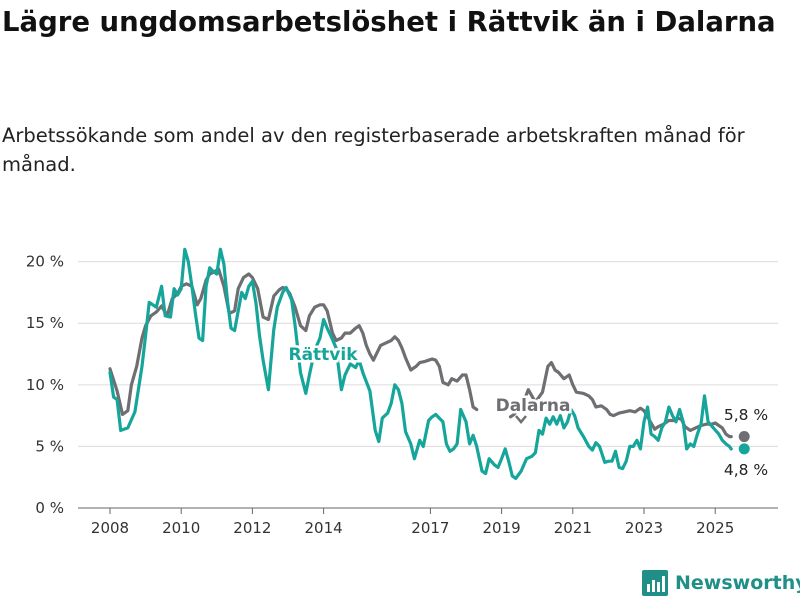 This screenshot has width=800, height=600. Describe the element at coordinates (49, 446) in the screenshot. I see `y-tick-label: 5 %` at that location.